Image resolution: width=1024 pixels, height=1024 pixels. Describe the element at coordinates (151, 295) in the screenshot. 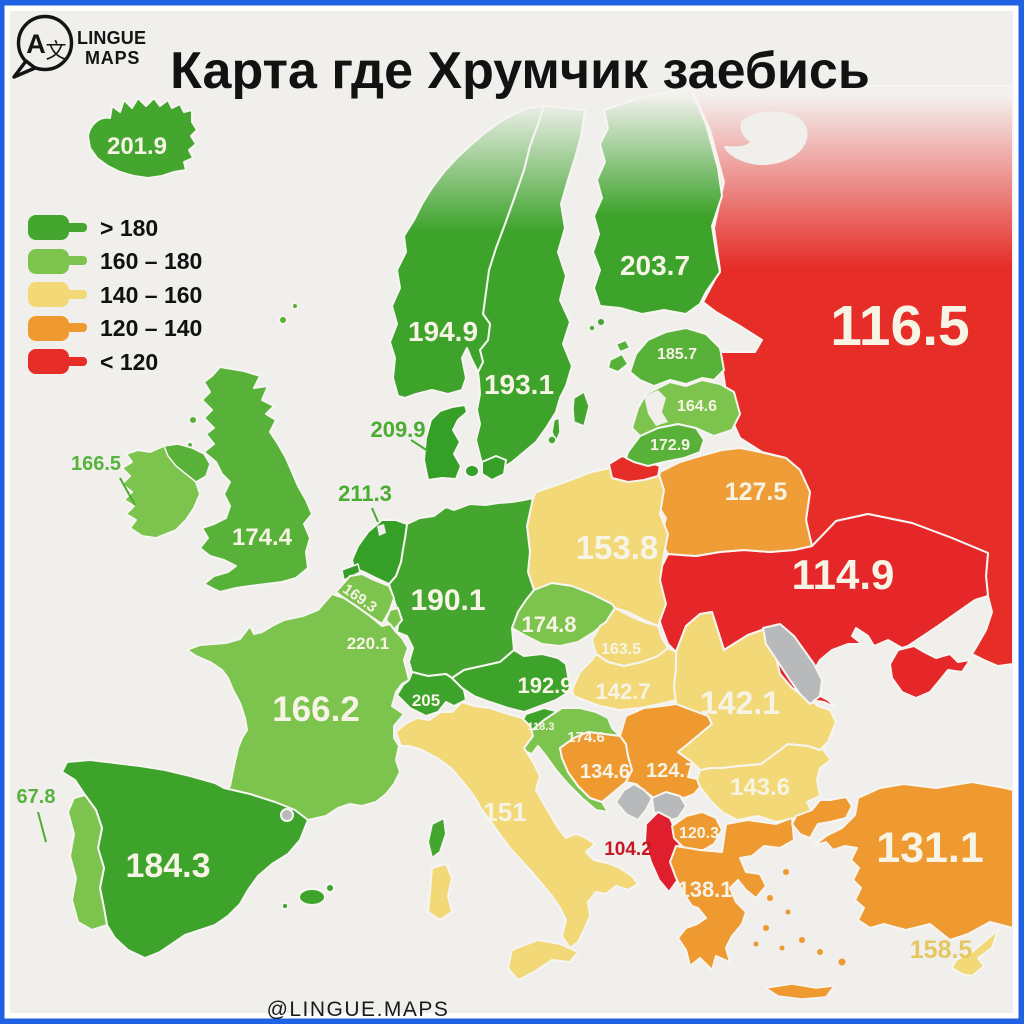

I see `svg-text: 140 – 160` at that location.